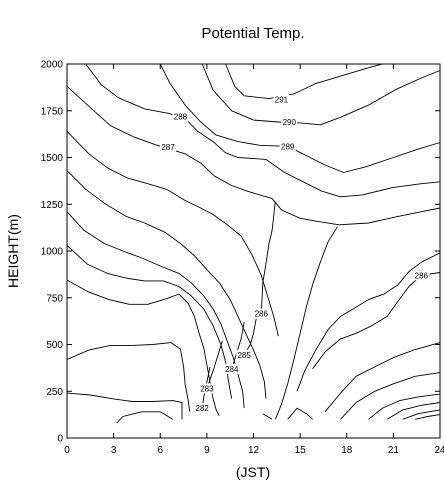 The height and width of the screenshot is (482, 444). I want to click on x-tick-label: 0, so click(67, 450).